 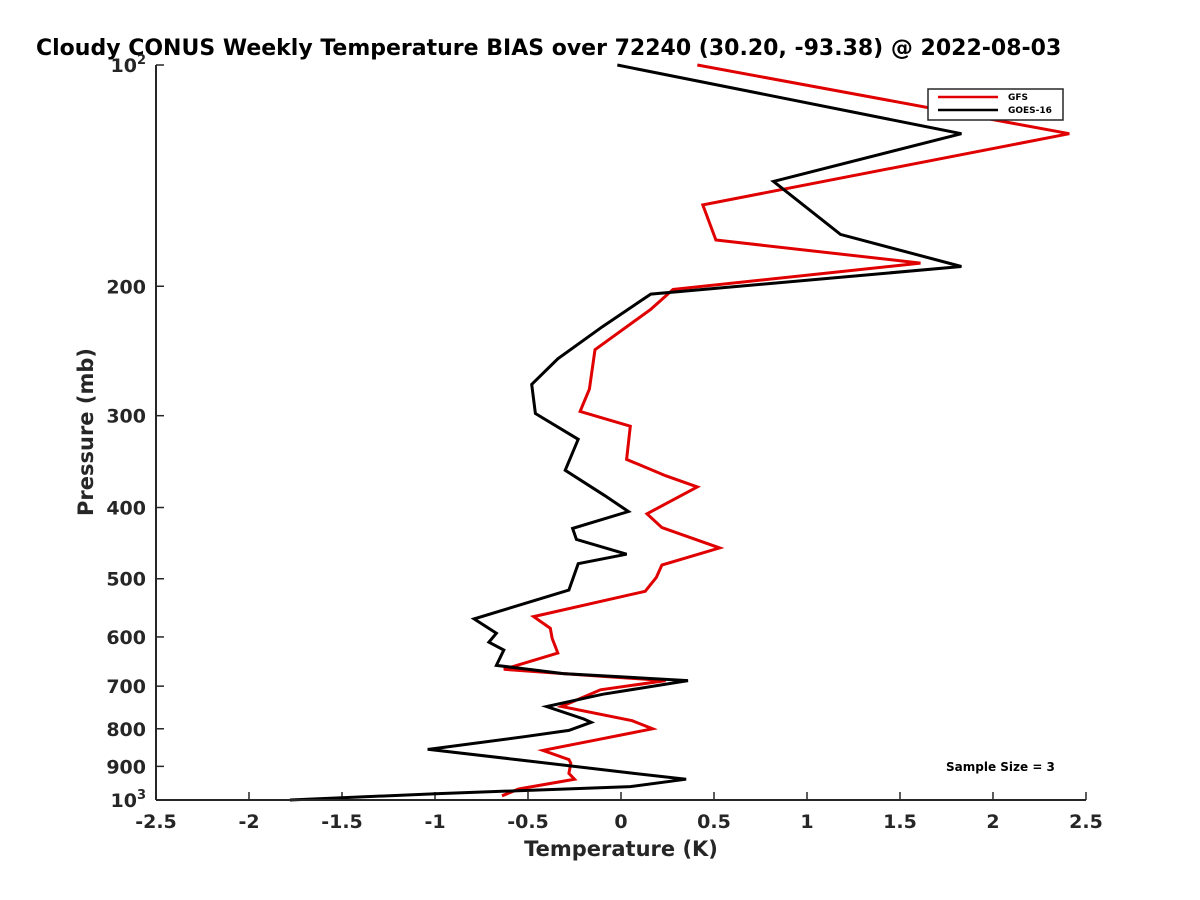 I want to click on legend: GFS GOES-16, so click(x=995, y=104).